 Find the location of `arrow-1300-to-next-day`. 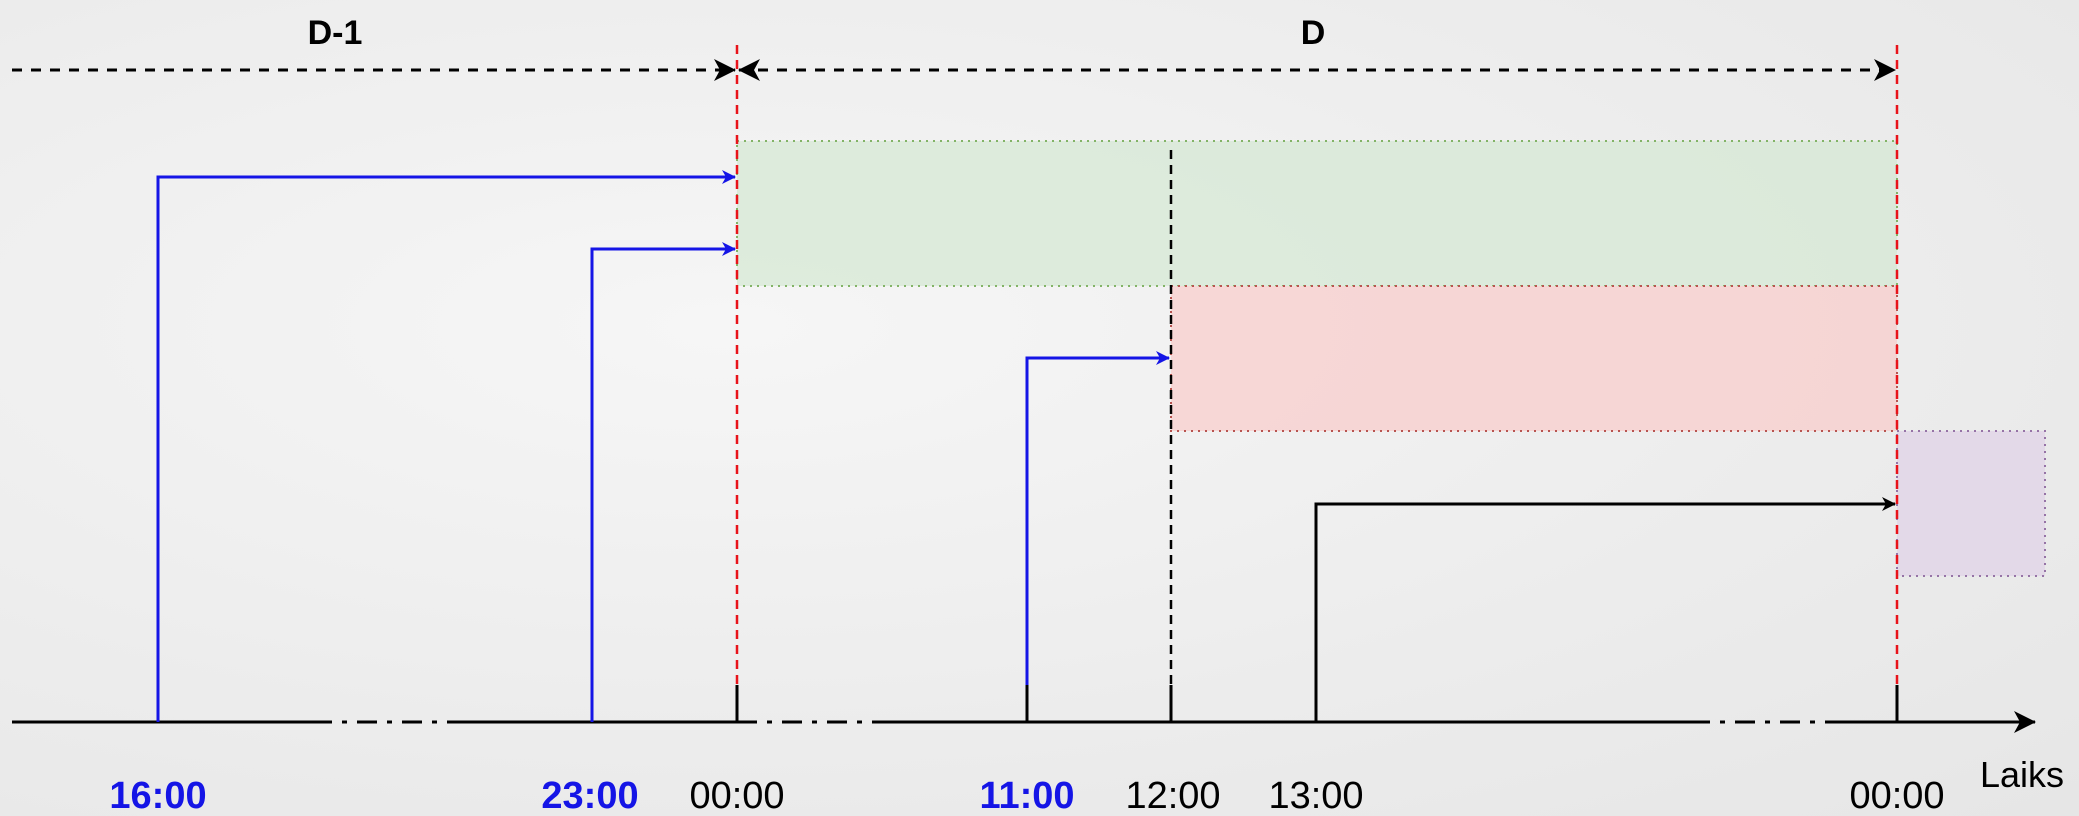

arrow-1300-to-next-day is located at coordinates (1605, 609).